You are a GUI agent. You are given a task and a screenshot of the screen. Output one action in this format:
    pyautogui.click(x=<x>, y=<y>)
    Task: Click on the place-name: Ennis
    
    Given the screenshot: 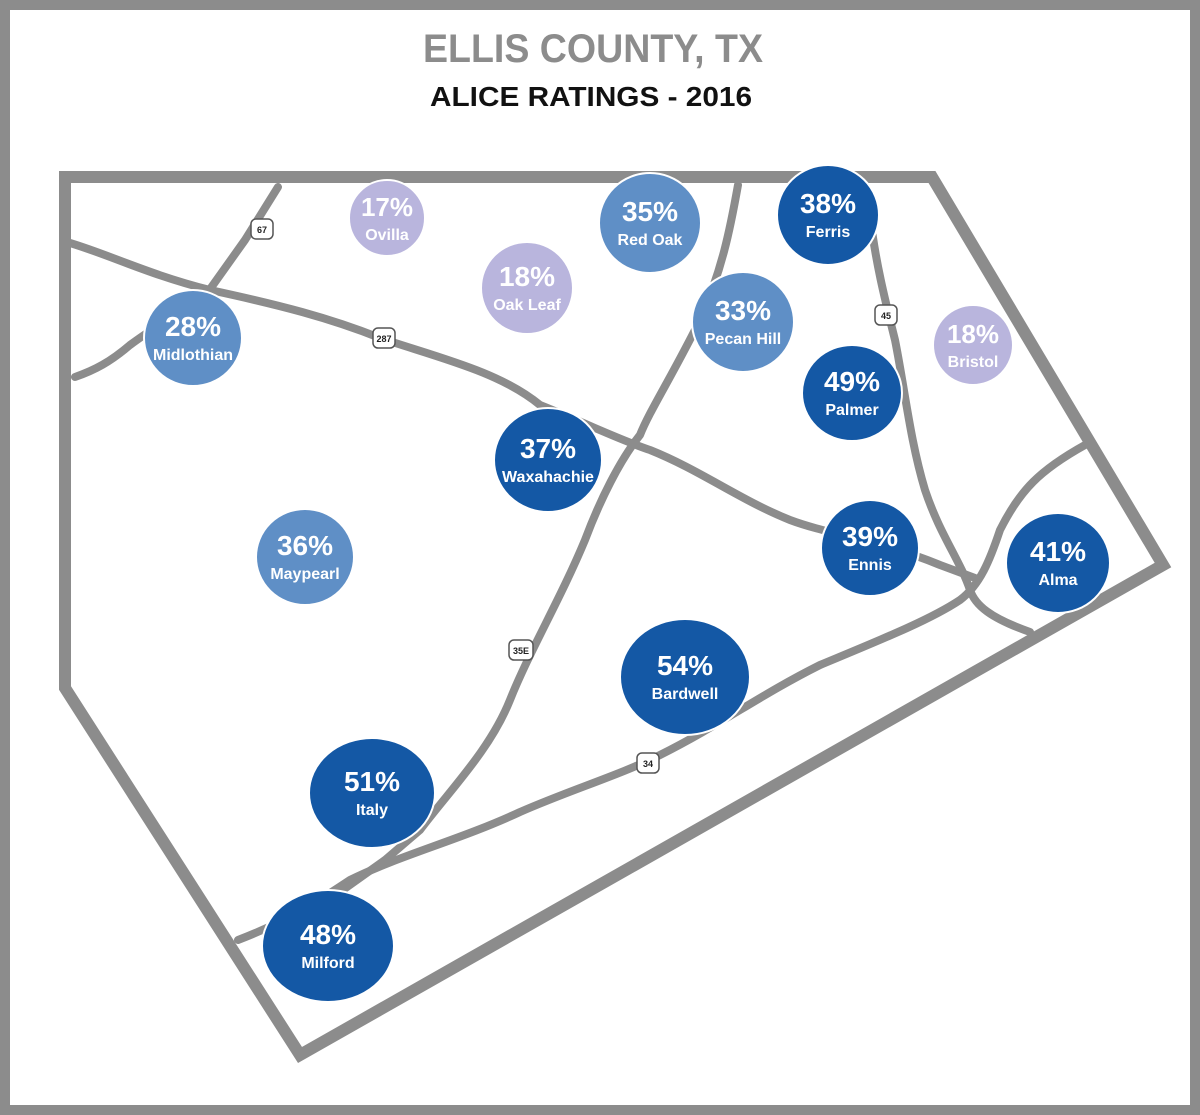 What is the action you would take?
    pyautogui.click(x=870, y=565)
    